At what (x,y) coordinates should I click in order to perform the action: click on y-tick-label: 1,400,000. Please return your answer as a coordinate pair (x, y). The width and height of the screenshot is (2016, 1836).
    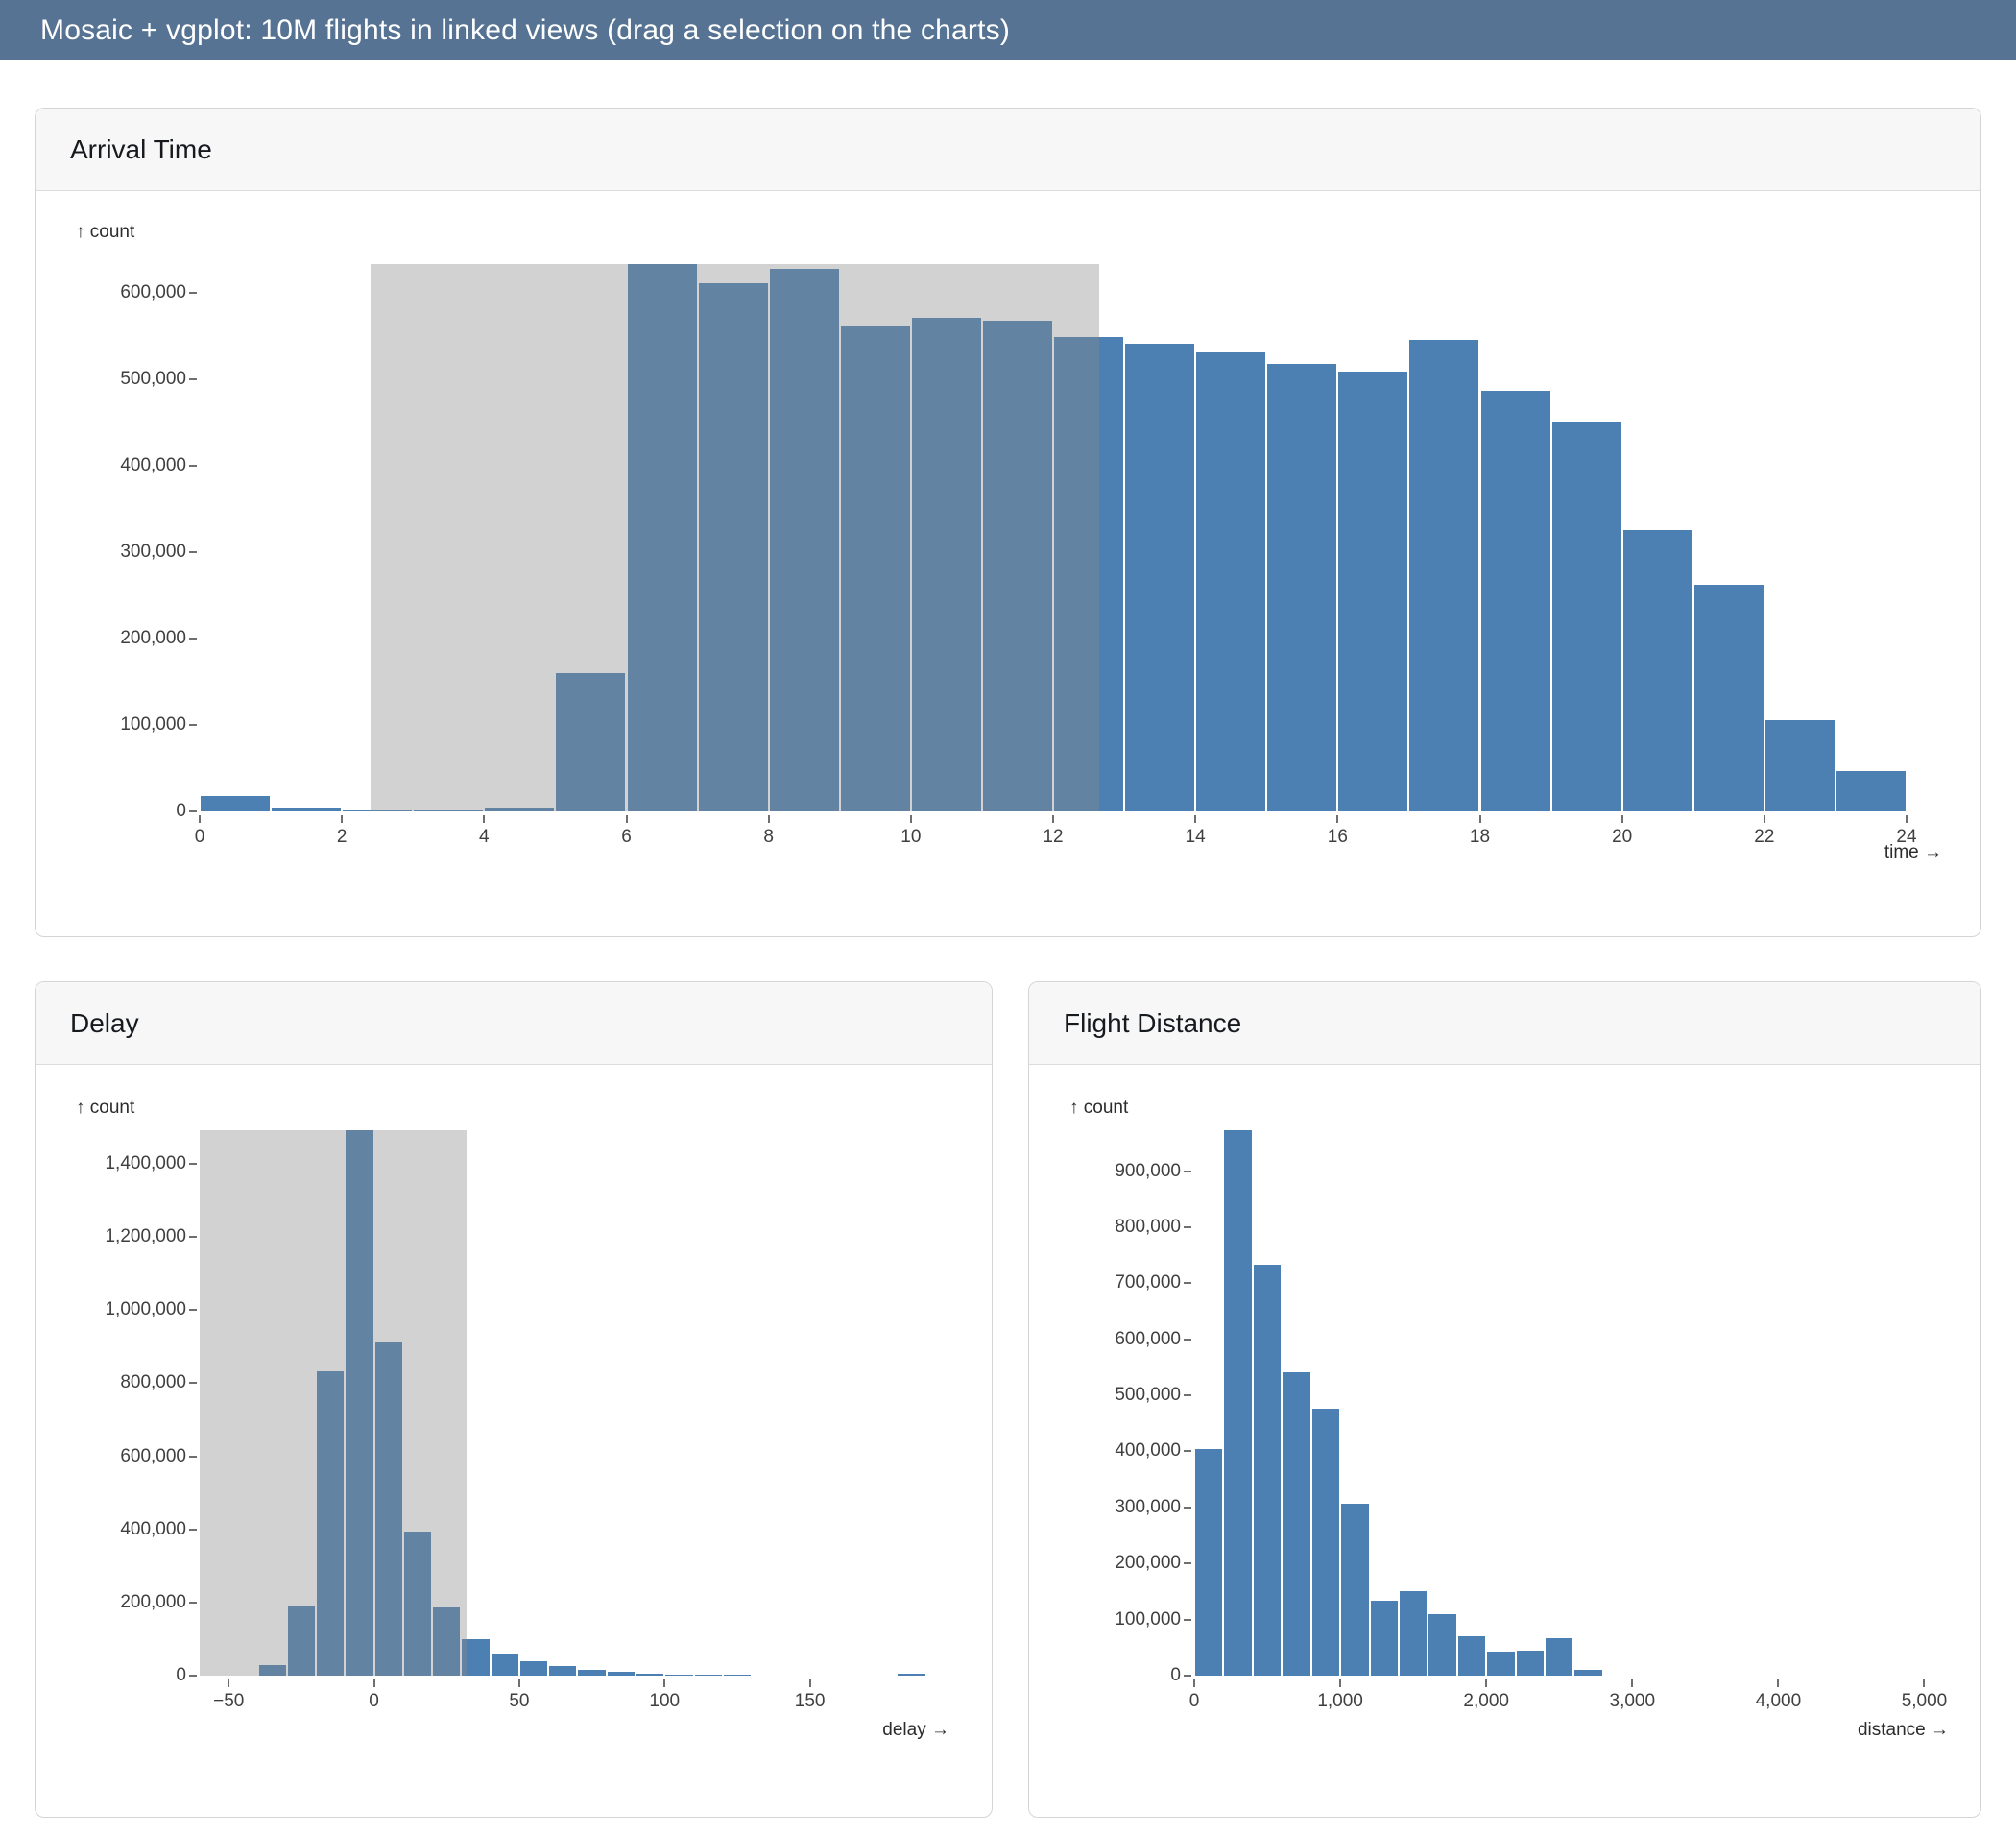
    Looking at the image, I should click on (145, 1163).